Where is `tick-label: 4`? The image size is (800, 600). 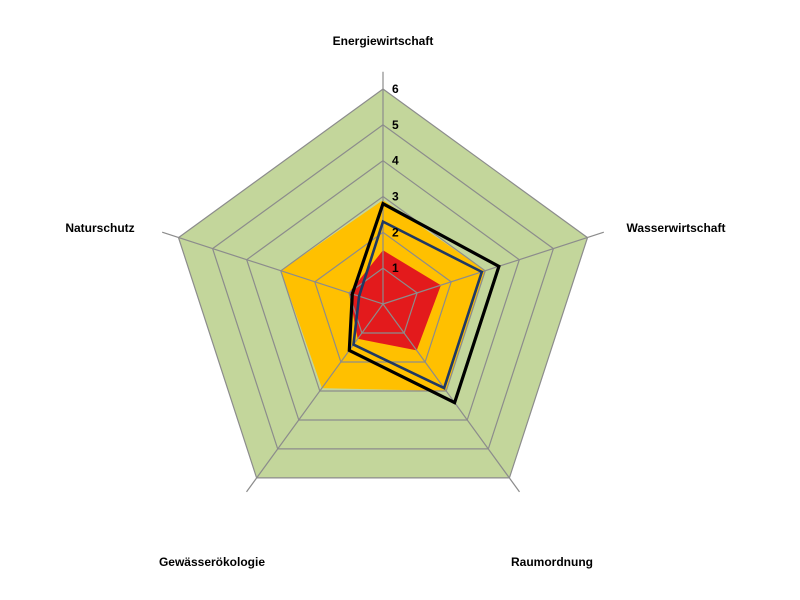
tick-label: 4 is located at coordinates (395, 161).